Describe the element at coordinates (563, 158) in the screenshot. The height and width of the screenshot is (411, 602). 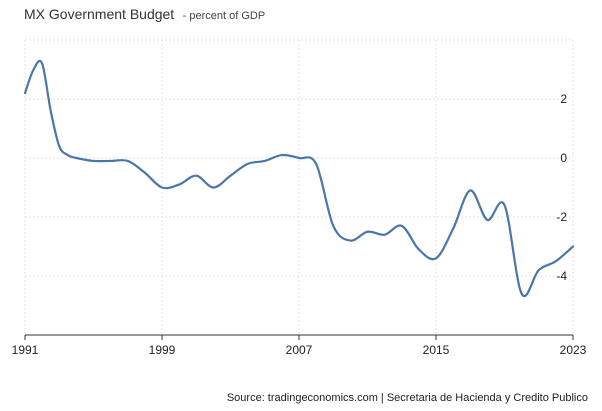
I see `y-tick-label: 0` at that location.